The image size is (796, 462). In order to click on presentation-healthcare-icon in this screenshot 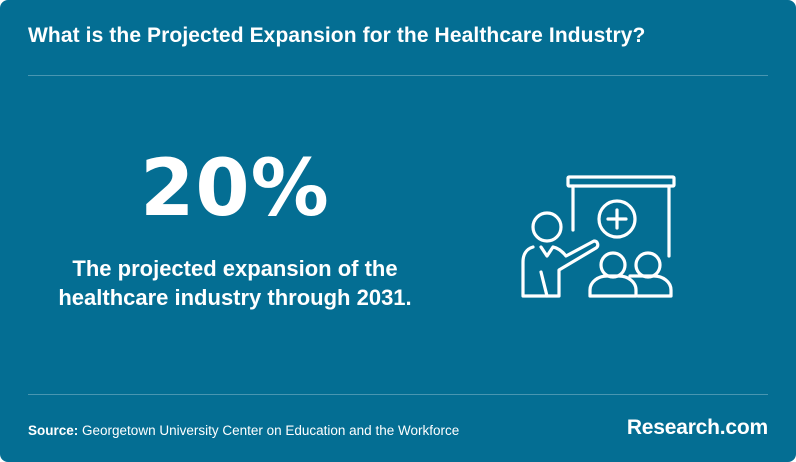, I will do `click(598, 236)`.